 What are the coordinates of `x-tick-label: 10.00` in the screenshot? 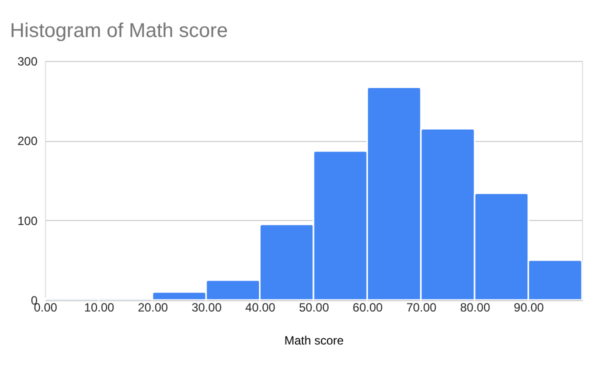 It's located at (99, 307).